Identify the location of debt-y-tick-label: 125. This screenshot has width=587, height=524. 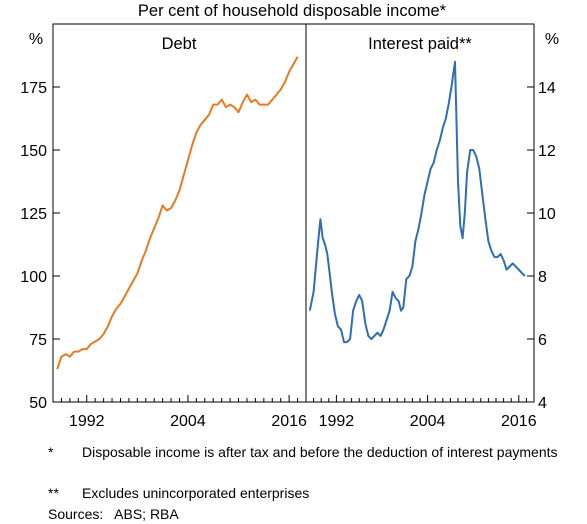
(33, 214).